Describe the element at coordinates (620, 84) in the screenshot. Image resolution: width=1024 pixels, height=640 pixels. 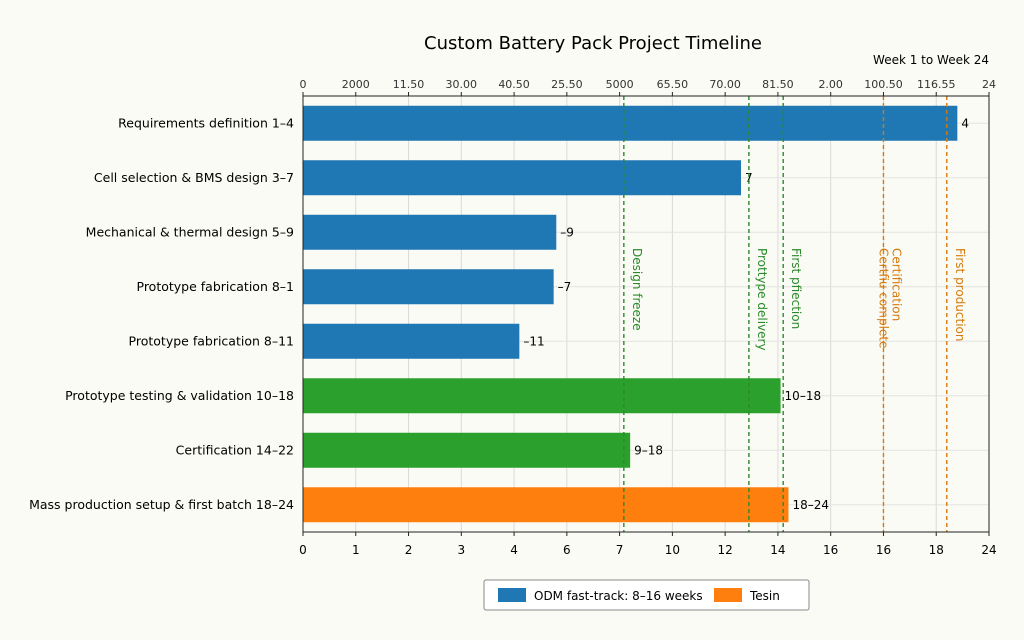
I see `top-tick-label: 5000` at that location.